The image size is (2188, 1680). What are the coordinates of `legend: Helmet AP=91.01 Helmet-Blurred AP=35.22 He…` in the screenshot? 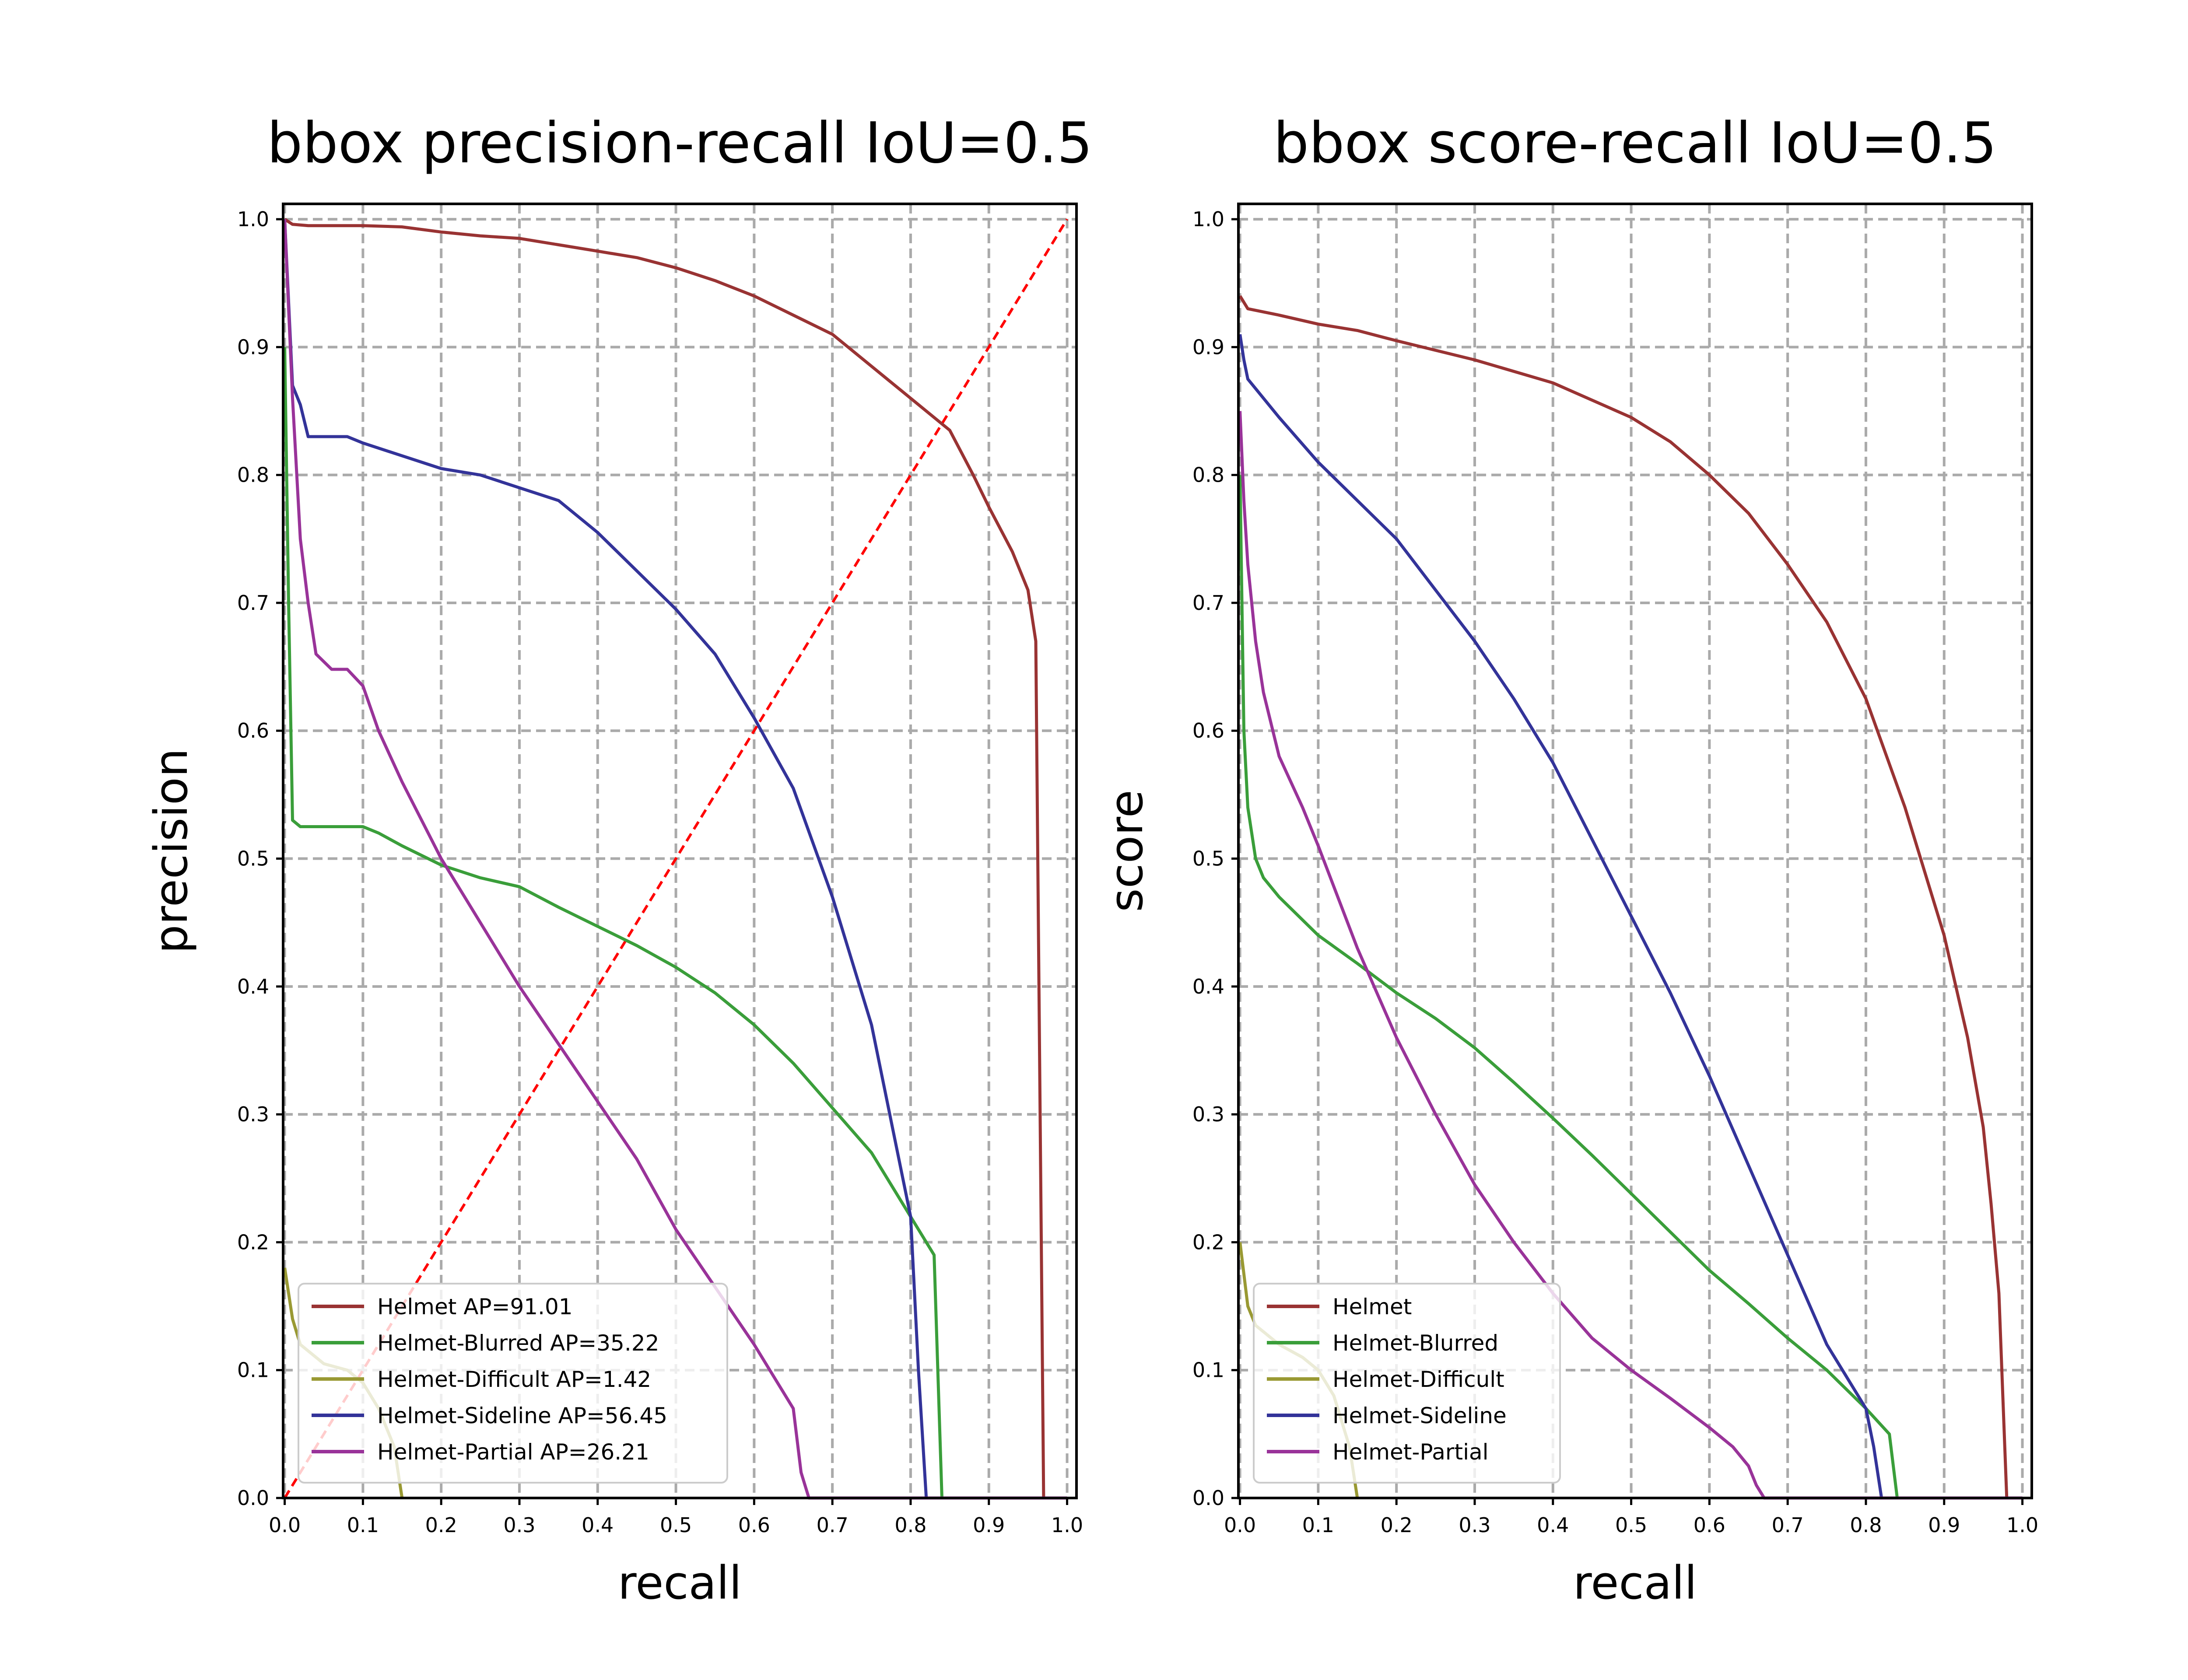 It's located at (513, 1383).